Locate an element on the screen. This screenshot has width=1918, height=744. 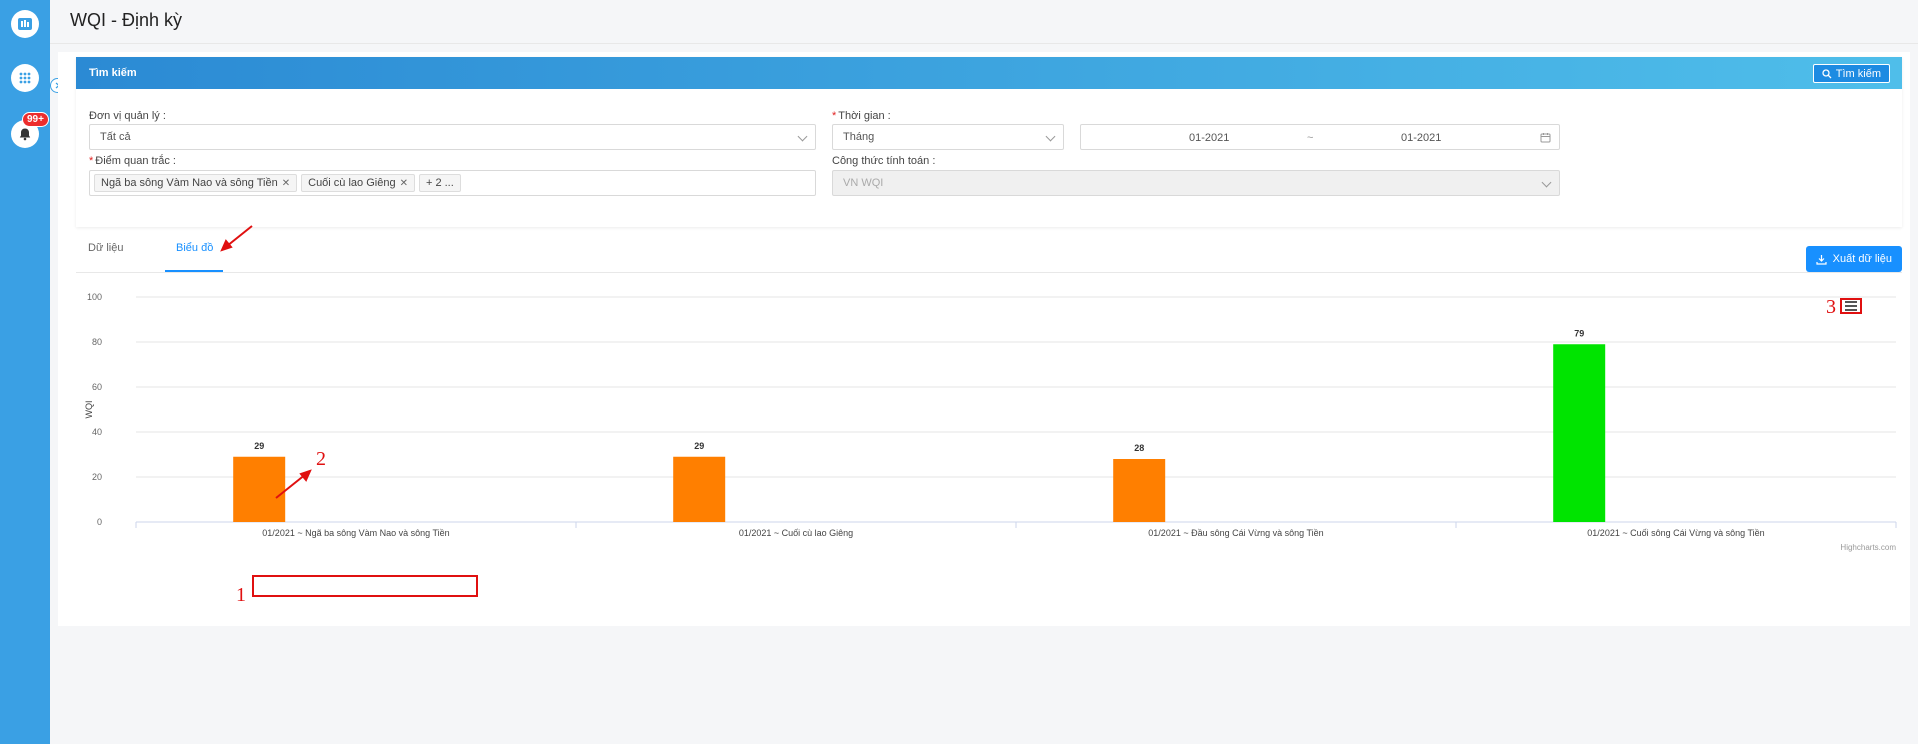
x-category-label: 01/2021 ~ Đầu sông Cái Vừng và sông Tiền is located at coordinates (1235, 533).